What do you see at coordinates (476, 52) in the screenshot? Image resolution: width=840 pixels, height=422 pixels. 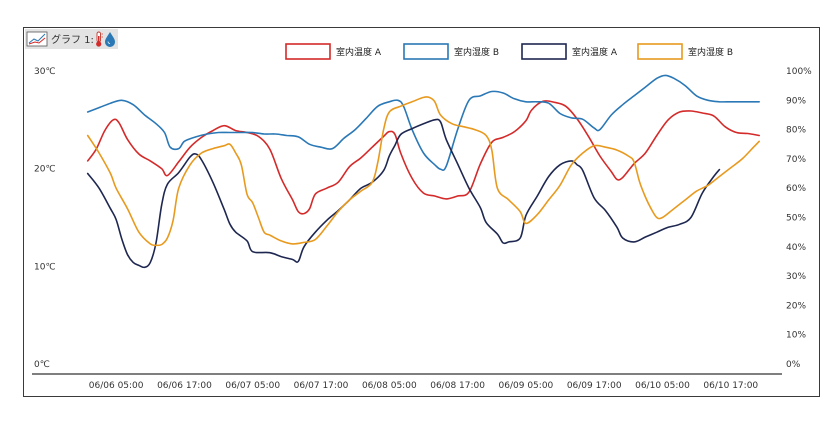 I see `legend-label-2: 室内湿度 B` at bounding box center [476, 52].